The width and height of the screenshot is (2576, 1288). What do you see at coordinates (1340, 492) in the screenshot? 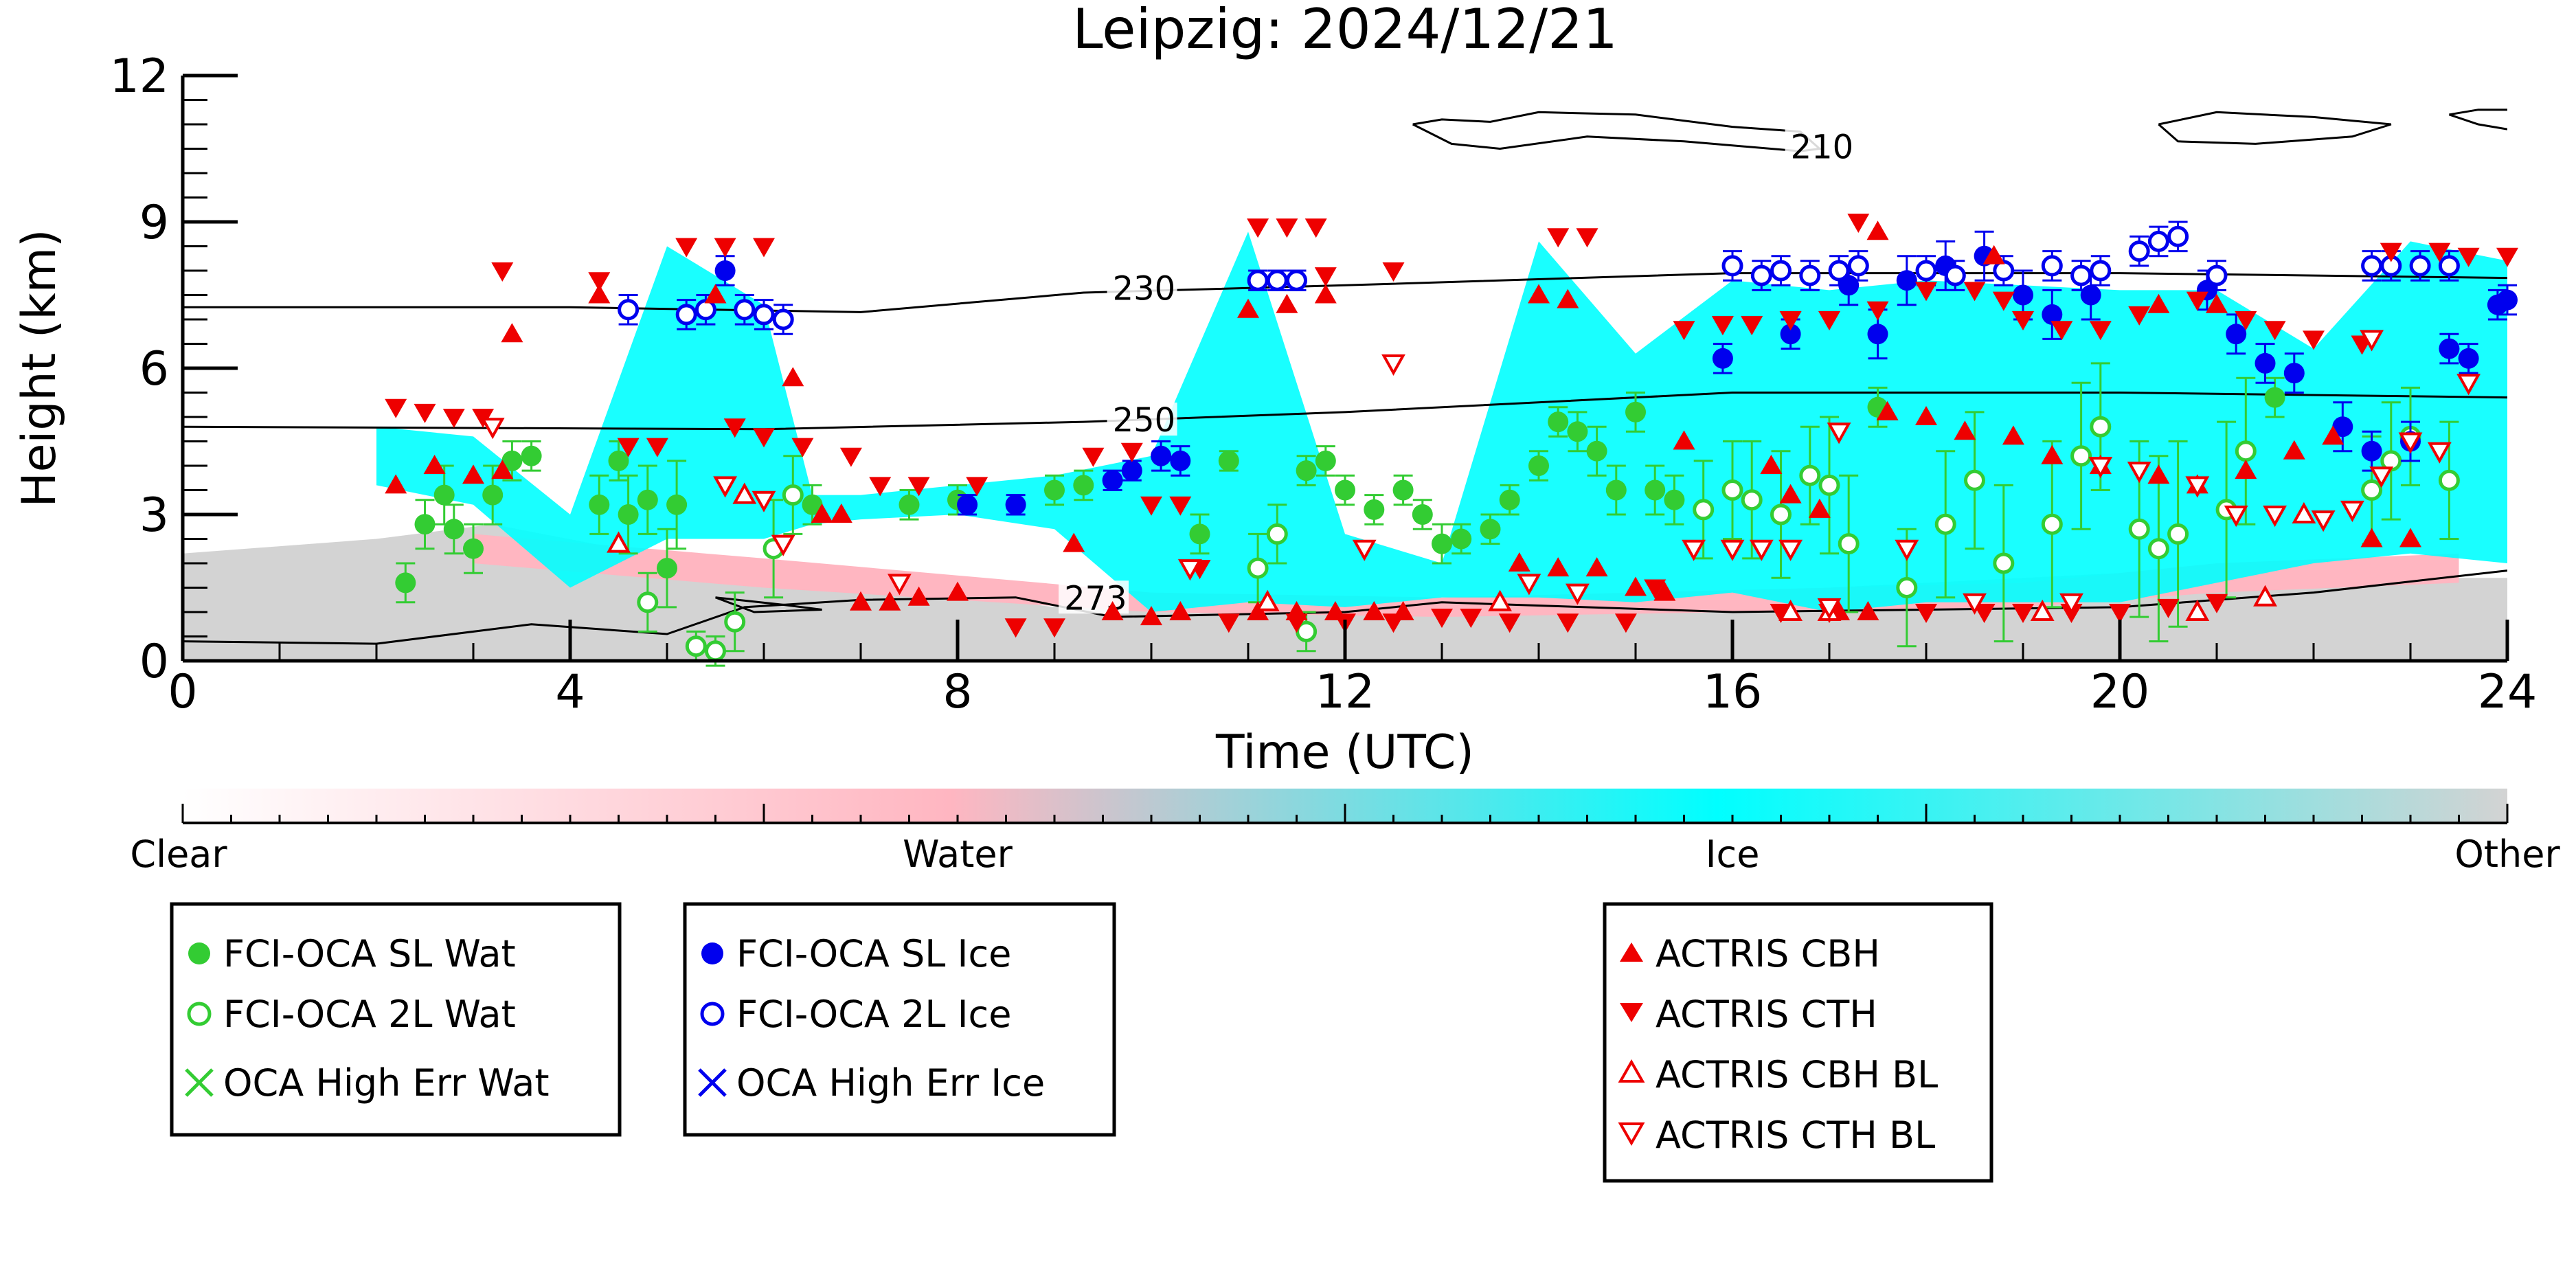
I see `series-fci-oca-sl-wat` at bounding box center [1340, 492].